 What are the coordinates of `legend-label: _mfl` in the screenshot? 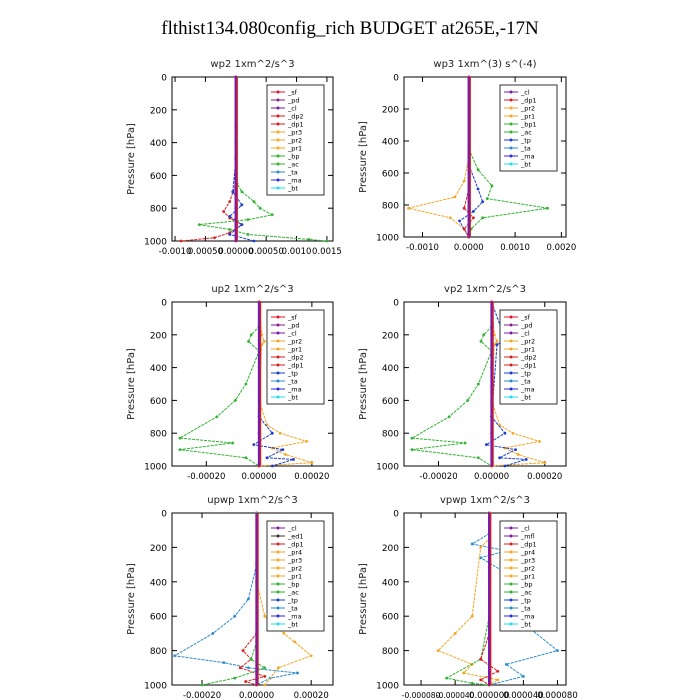 It's located at (527, 537).